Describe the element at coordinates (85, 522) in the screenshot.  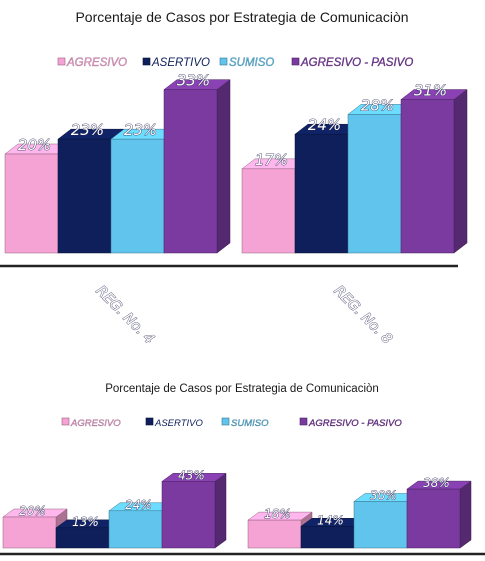
I see `value-label: 13%` at that location.